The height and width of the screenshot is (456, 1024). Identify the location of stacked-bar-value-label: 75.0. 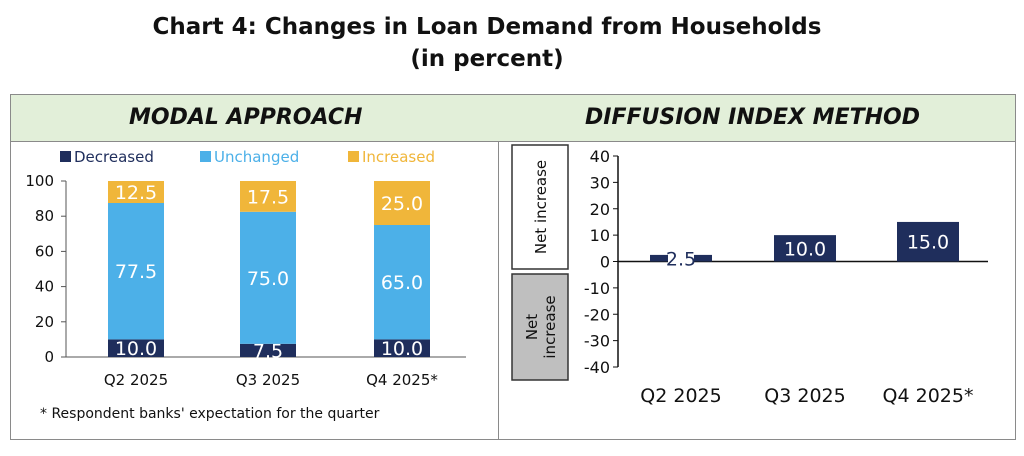
(268, 279).